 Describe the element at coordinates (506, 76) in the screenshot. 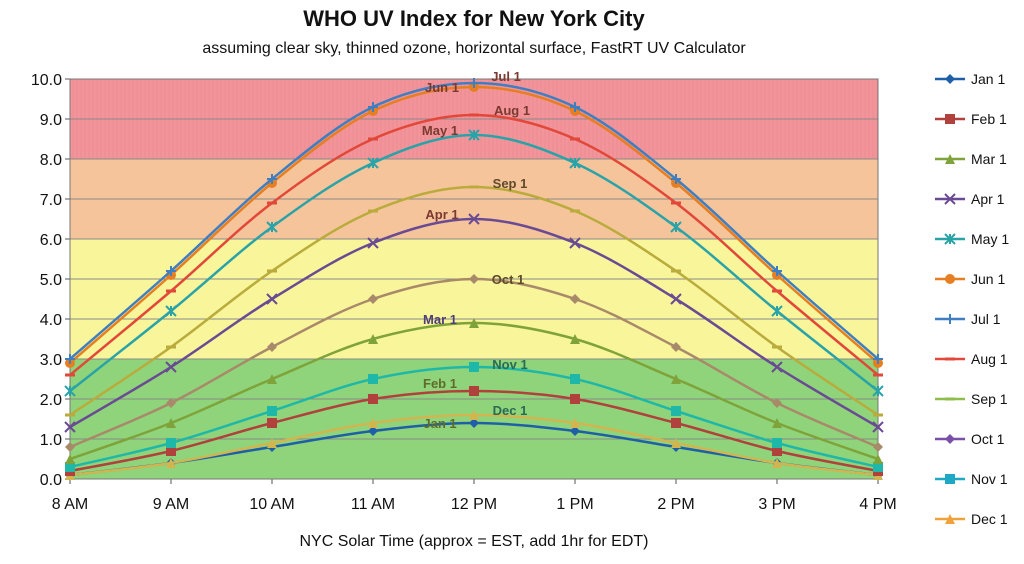

I see `annotation-jul-1: Jul 1` at that location.